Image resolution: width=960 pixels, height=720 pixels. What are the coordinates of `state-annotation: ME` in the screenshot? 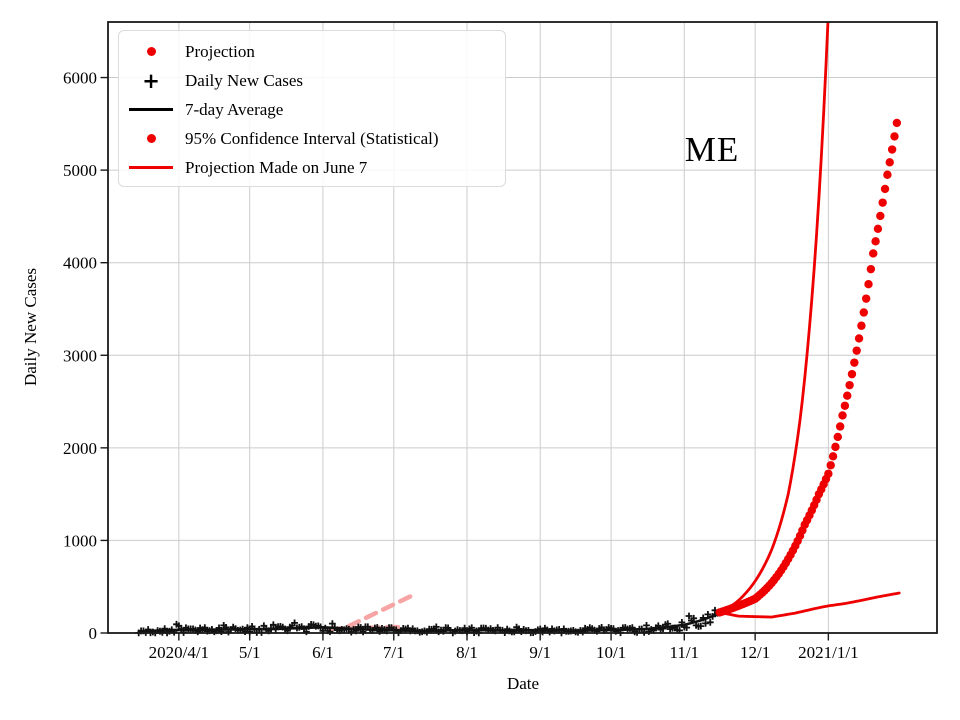 It's located at (712, 149).